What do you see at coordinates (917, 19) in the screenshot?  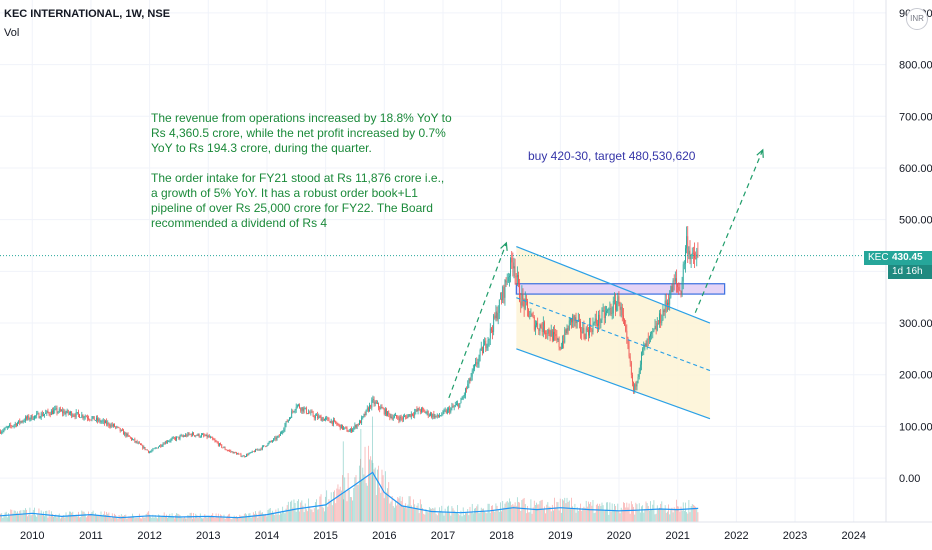 I see `currency-button: INR` at bounding box center [917, 19].